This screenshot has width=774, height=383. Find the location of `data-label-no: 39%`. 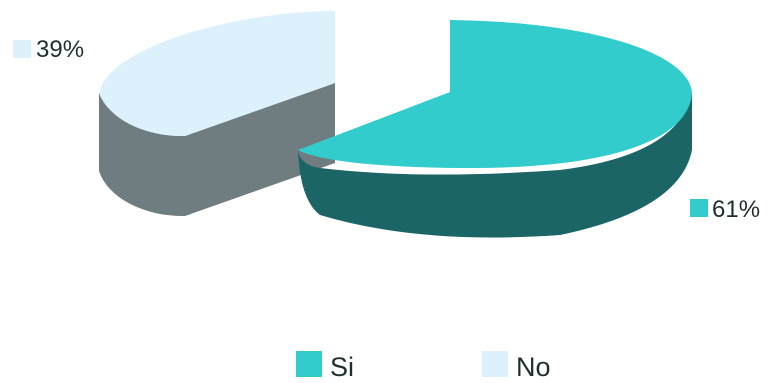

data-label-no: 39% is located at coordinates (48, 49).